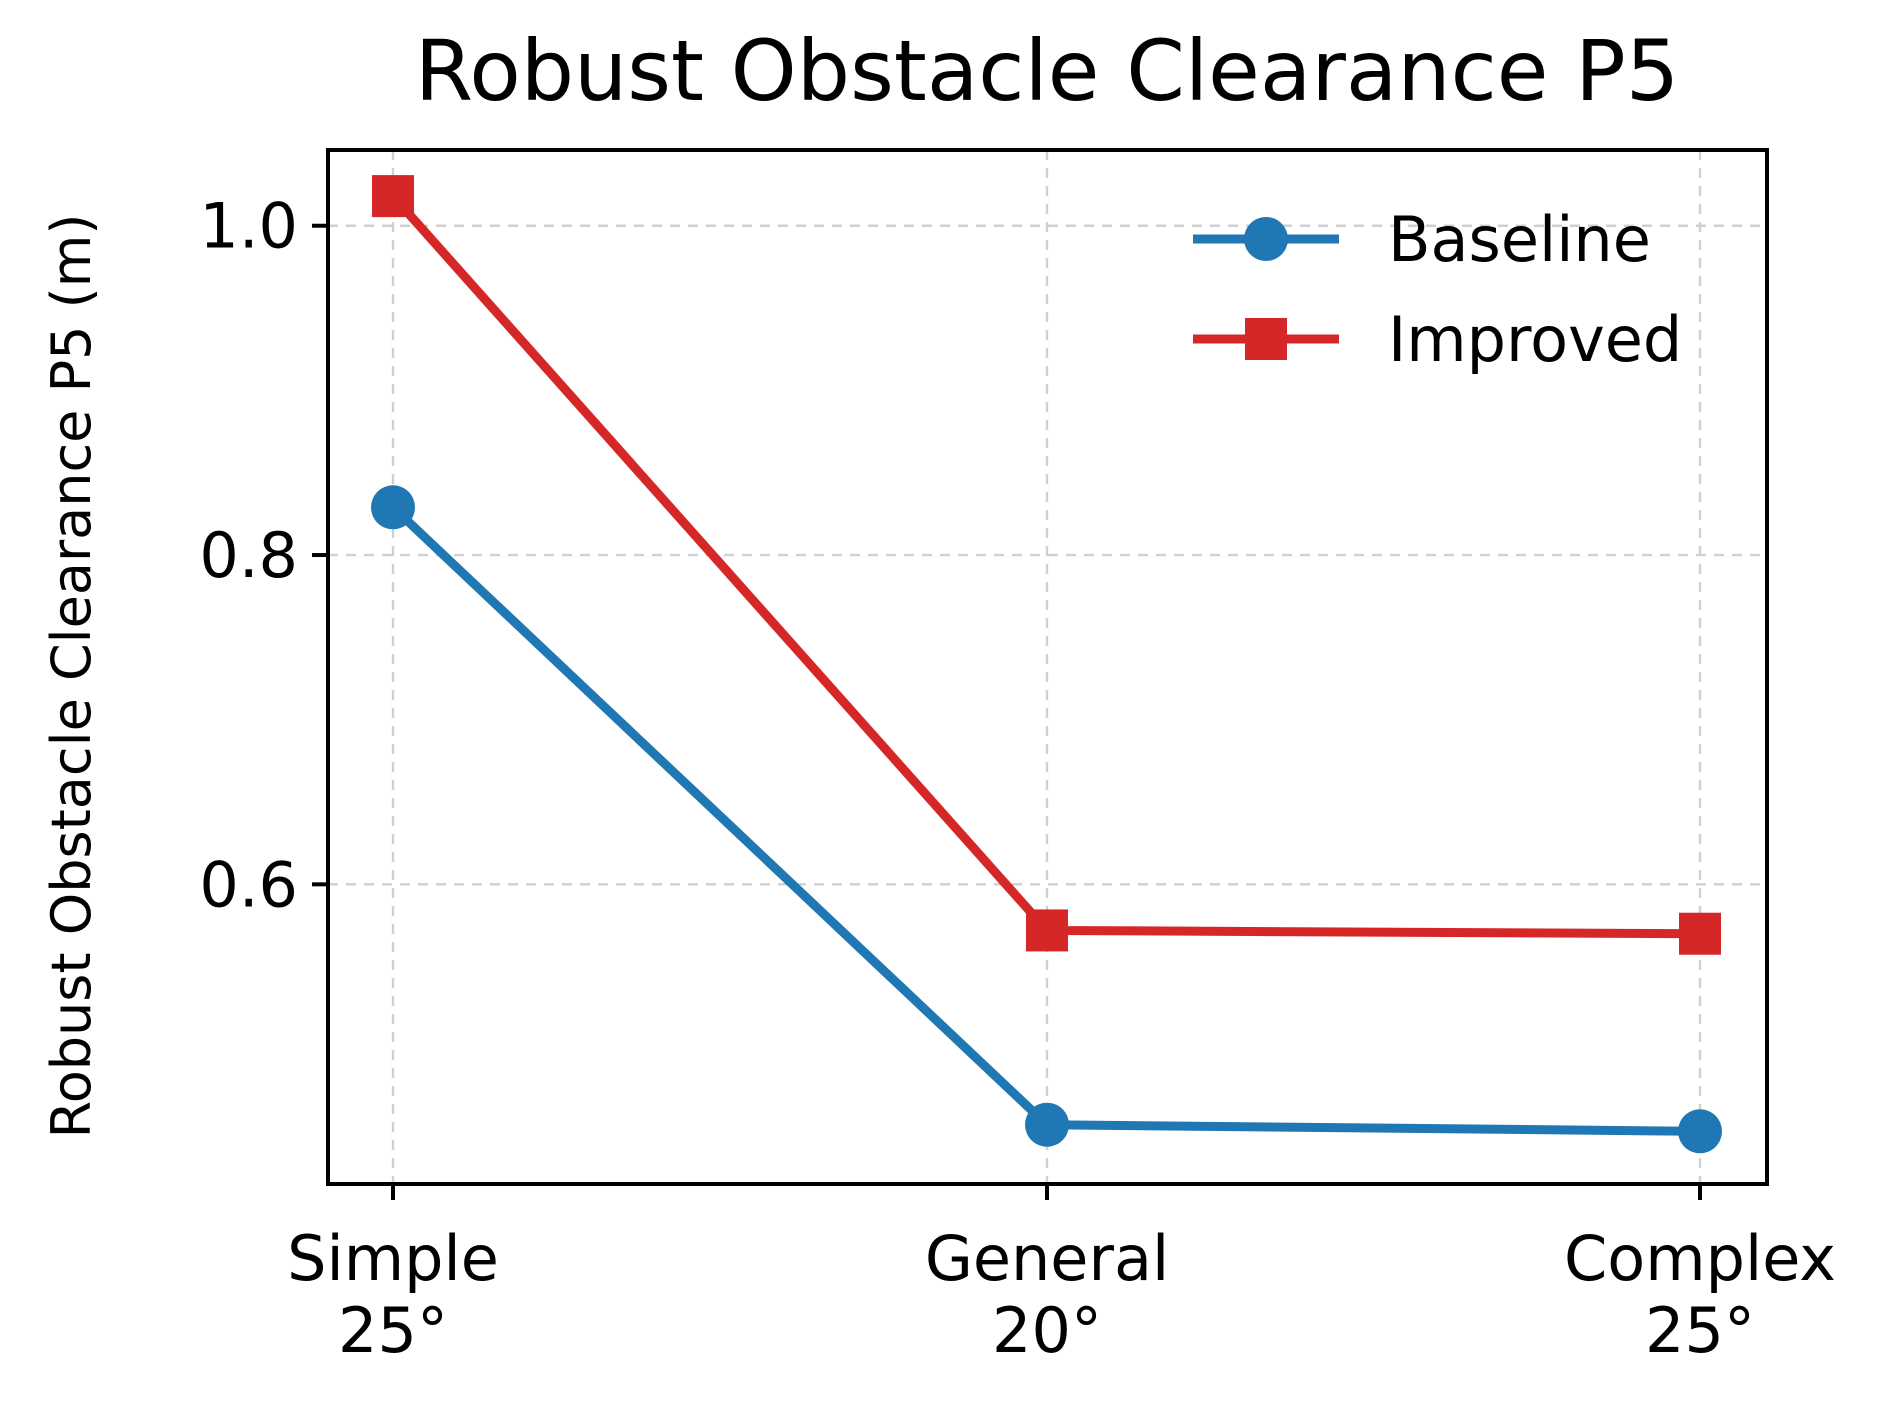  Describe the element at coordinates (248, 555) in the screenshot. I see `y-tick-label-2: 0.8` at that location.